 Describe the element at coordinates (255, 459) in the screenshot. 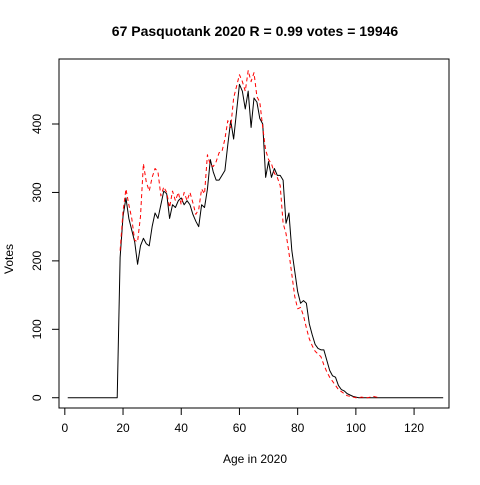

I see `x-axis-label: Age in 2020` at that location.